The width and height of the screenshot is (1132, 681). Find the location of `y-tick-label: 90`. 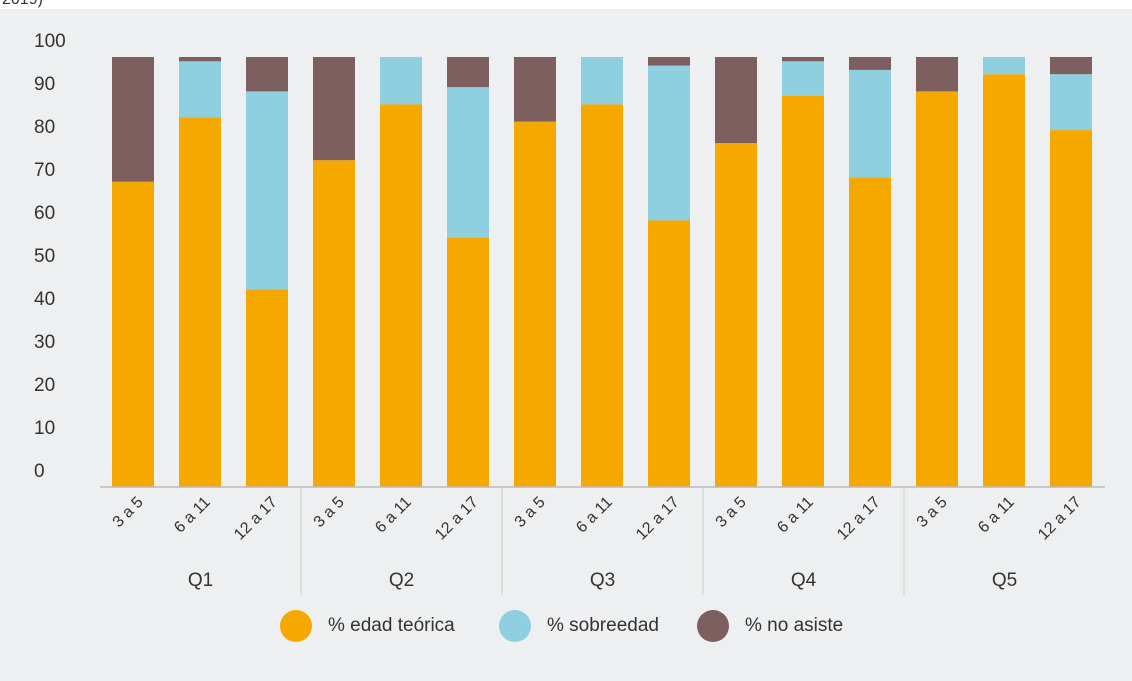

y-tick-label: 90 is located at coordinates (44, 84).